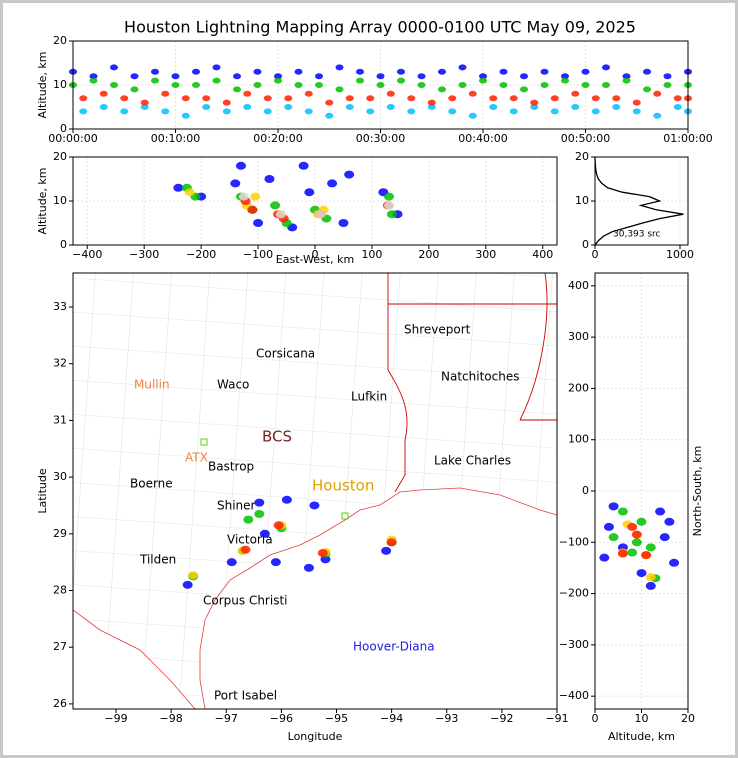  I want to click on x-tick-label: 00:30:00, so click(380, 138).